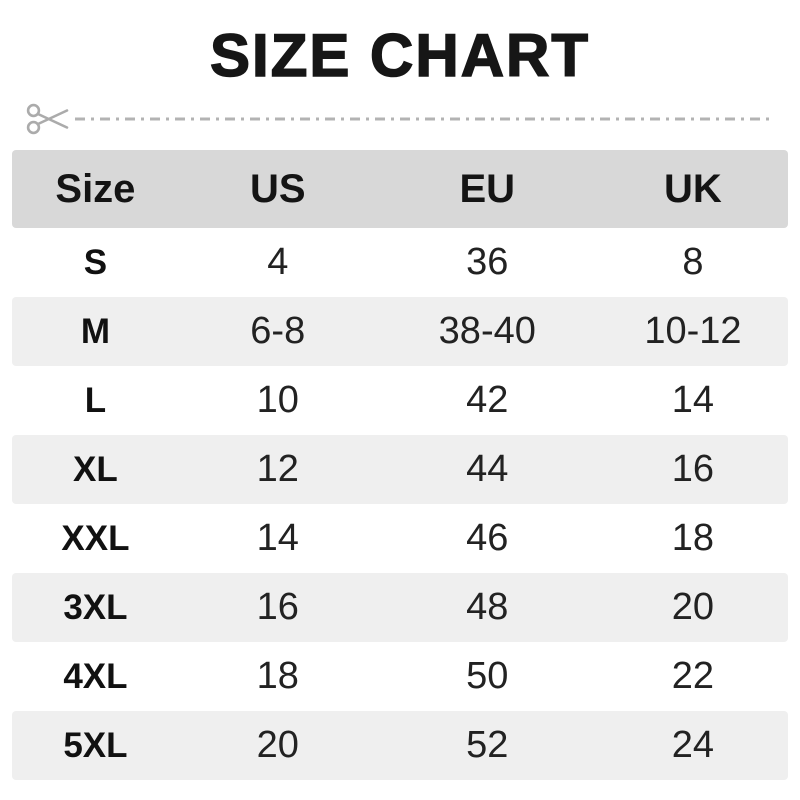 The height and width of the screenshot is (800, 800). Describe the element at coordinates (400, 607) in the screenshot. I see `table-row: 3XL 16 48 20` at that location.